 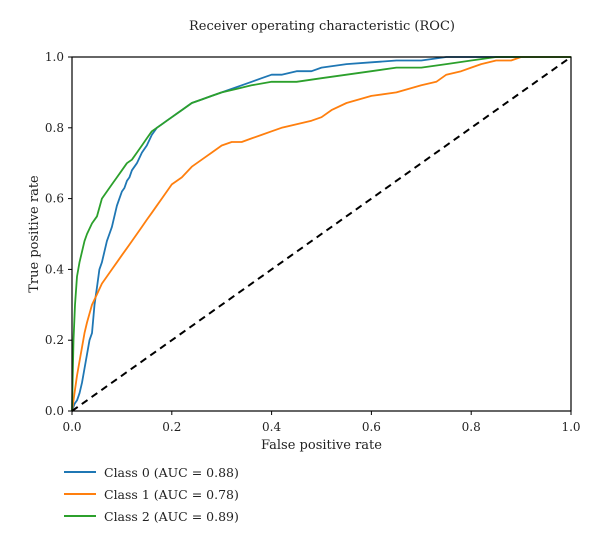 What do you see at coordinates (54, 128) in the screenshot?
I see `y-tick-label: 0.8` at bounding box center [54, 128].